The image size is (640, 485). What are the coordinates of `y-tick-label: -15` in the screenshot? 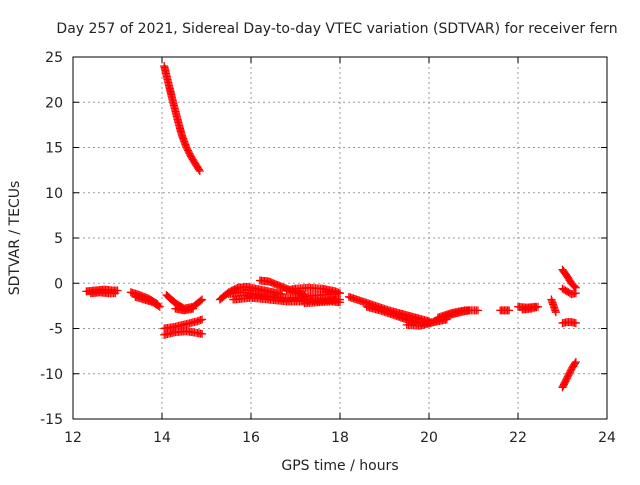 It's located at (51, 420).